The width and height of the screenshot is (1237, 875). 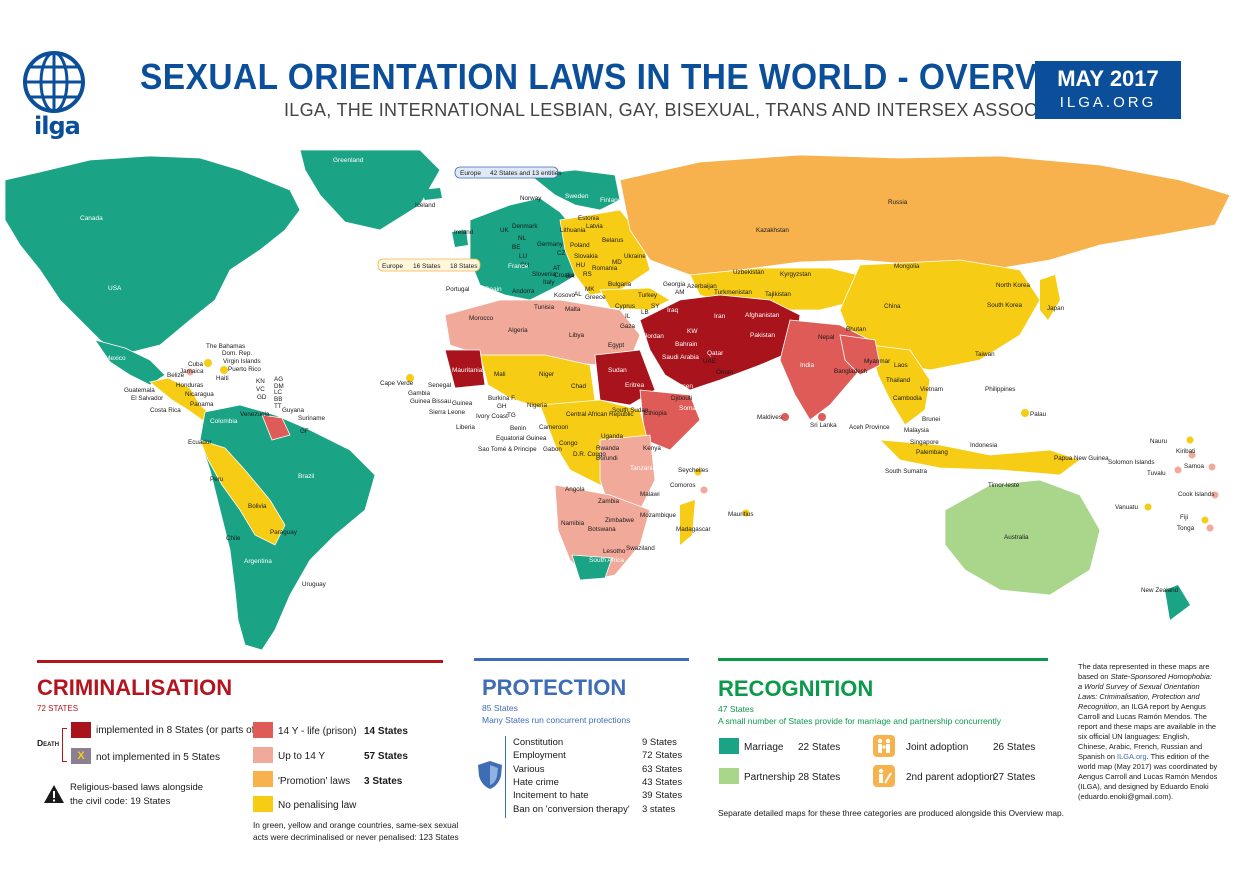 What do you see at coordinates (505, 777) in the screenshot?
I see `protection-bracket` at bounding box center [505, 777].